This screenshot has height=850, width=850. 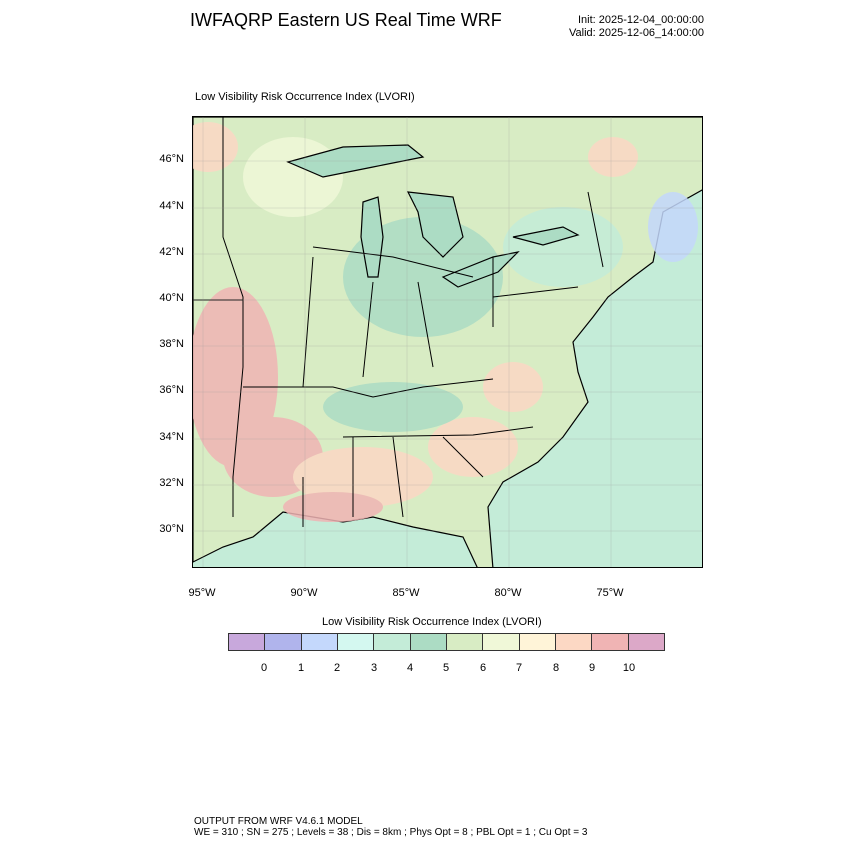 What do you see at coordinates (519, 668) in the screenshot?
I see `colorbar-label: 7` at bounding box center [519, 668].